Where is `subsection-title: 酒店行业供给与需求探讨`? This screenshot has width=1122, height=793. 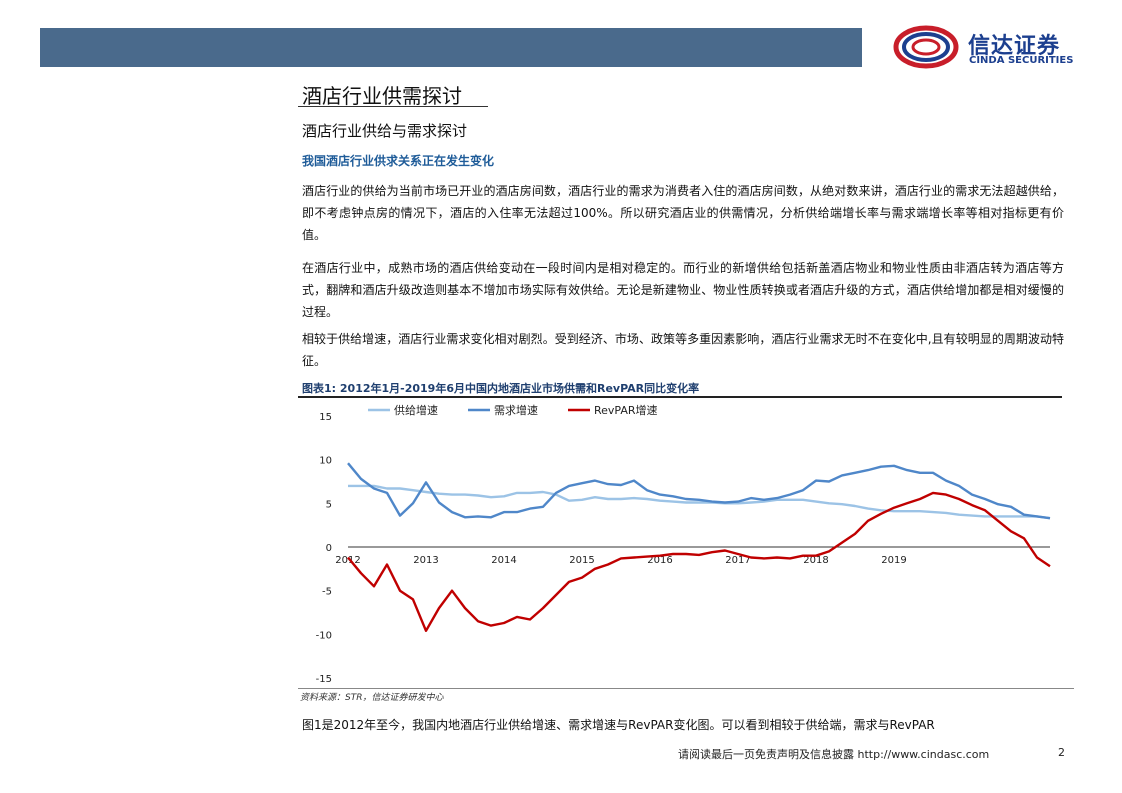 subsection-title: 酒店行业供给与需求探讨 is located at coordinates (385, 131).